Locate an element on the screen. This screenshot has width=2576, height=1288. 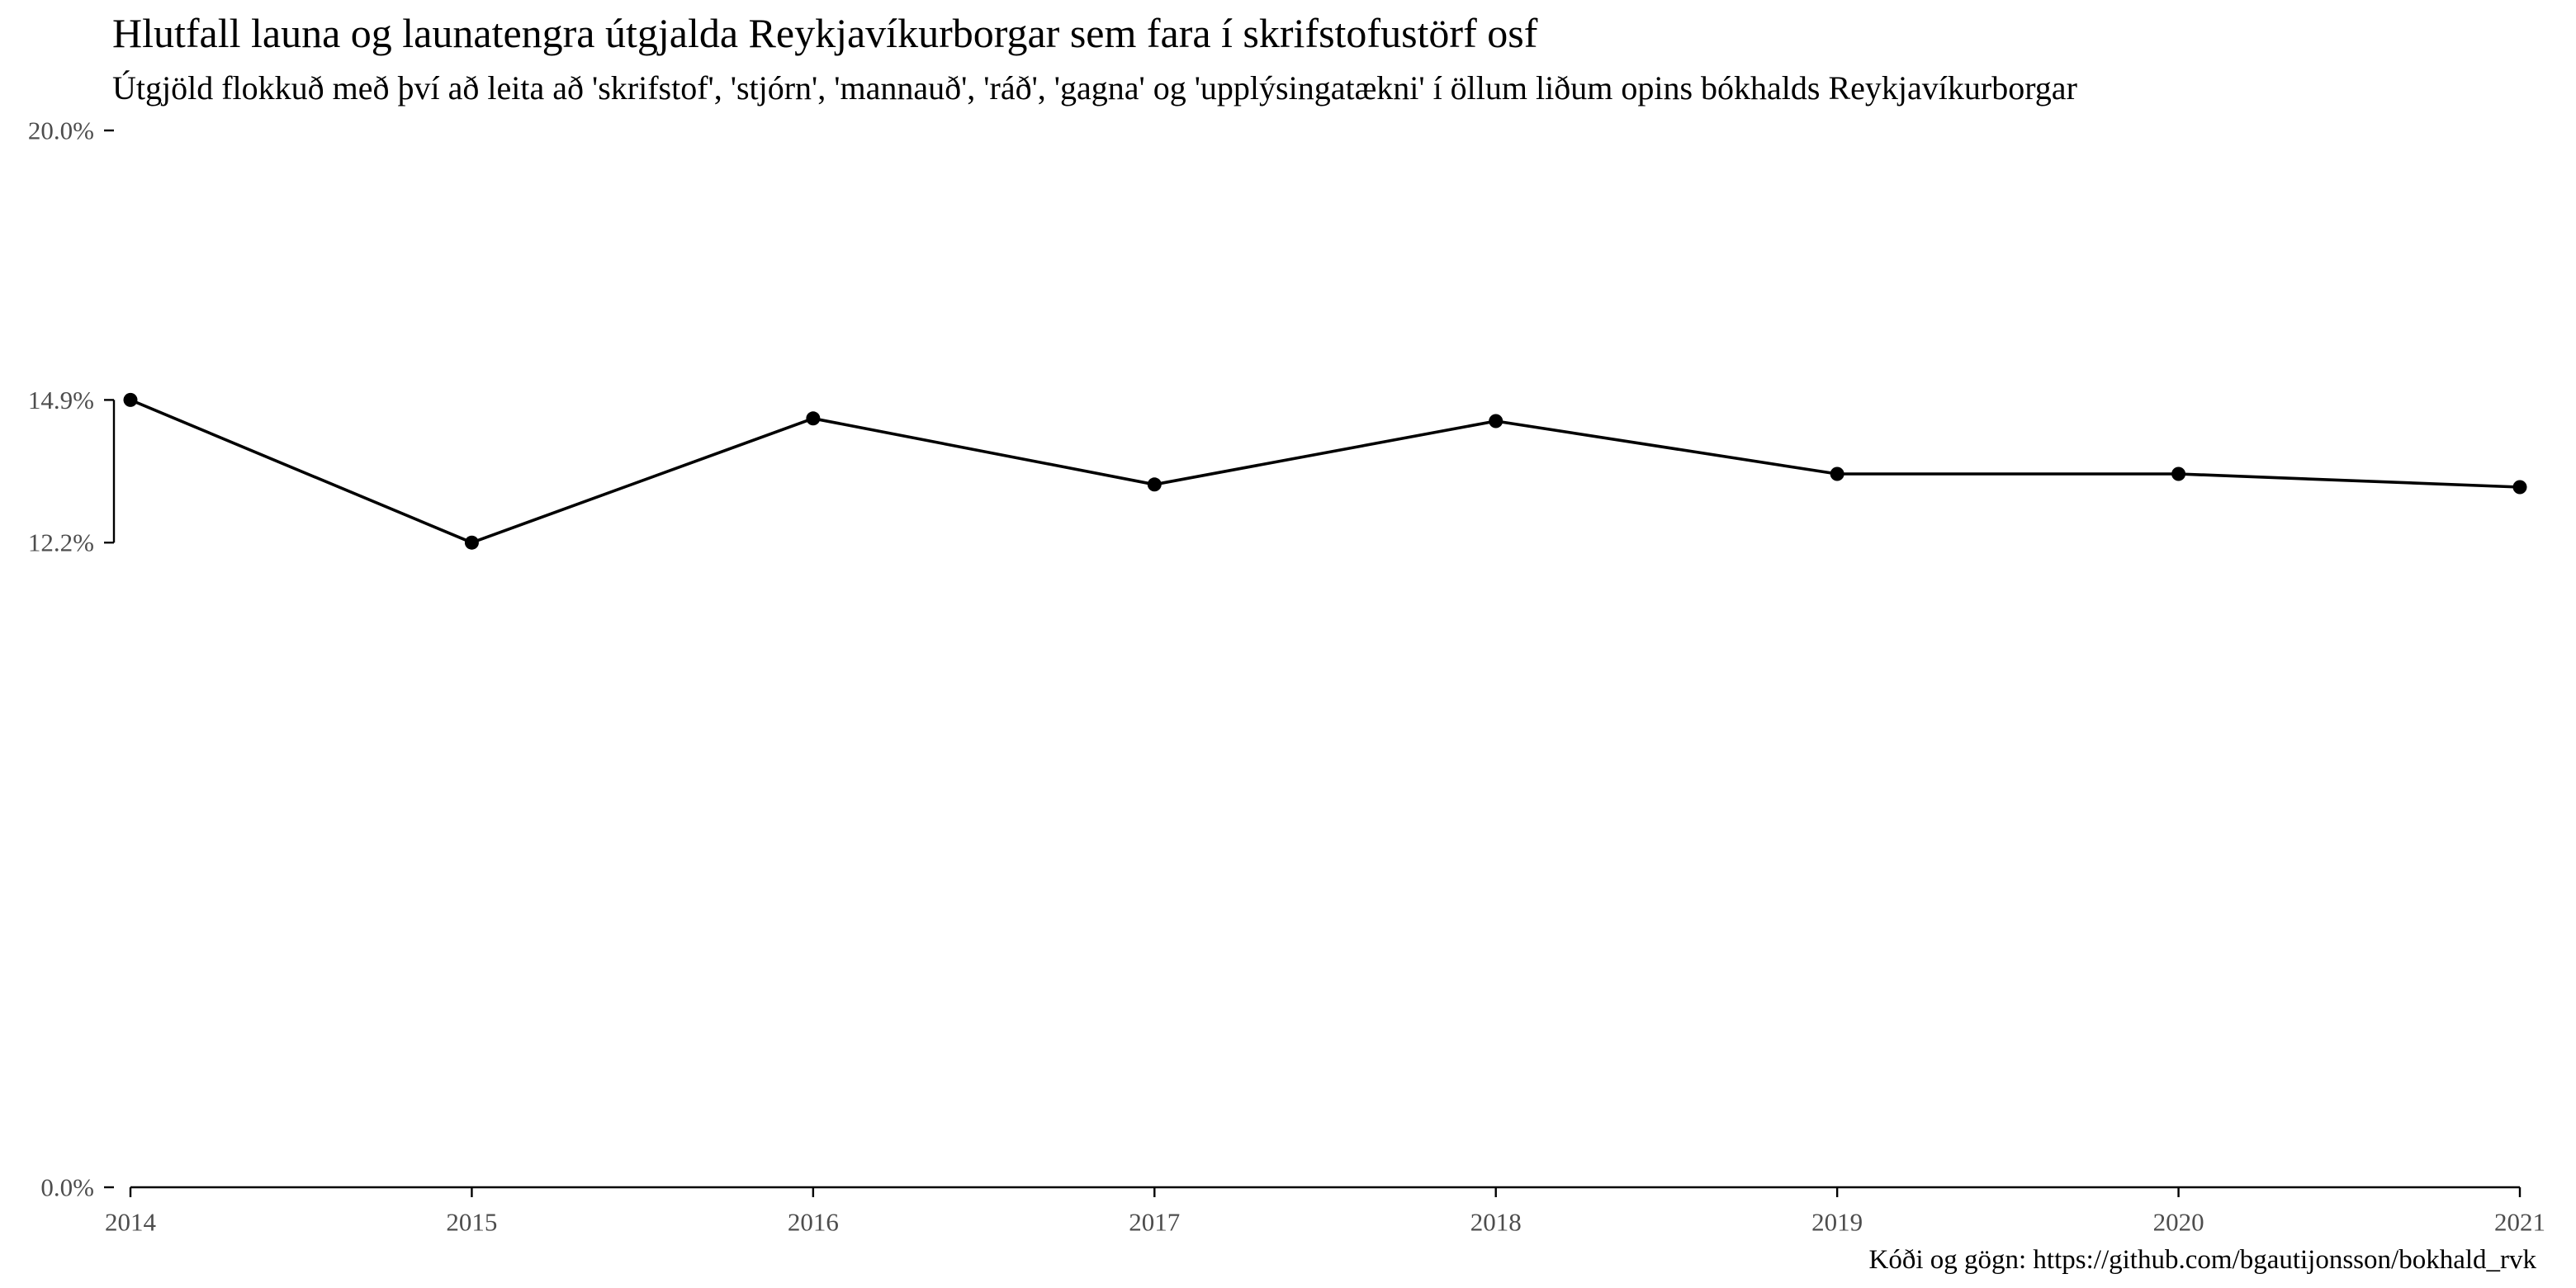
x-tick-label: 2021 is located at coordinates (2519, 1222).